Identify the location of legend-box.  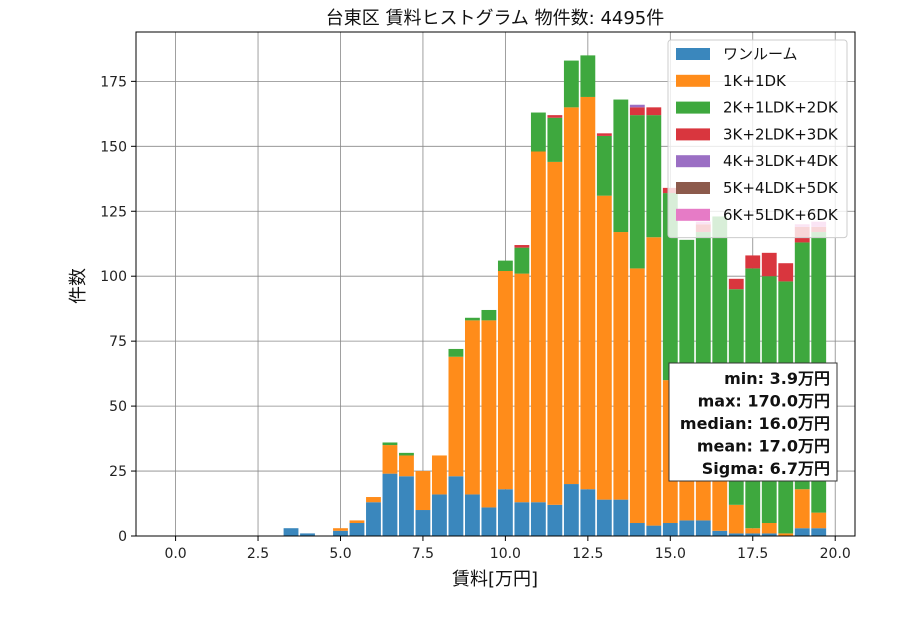
(757, 139).